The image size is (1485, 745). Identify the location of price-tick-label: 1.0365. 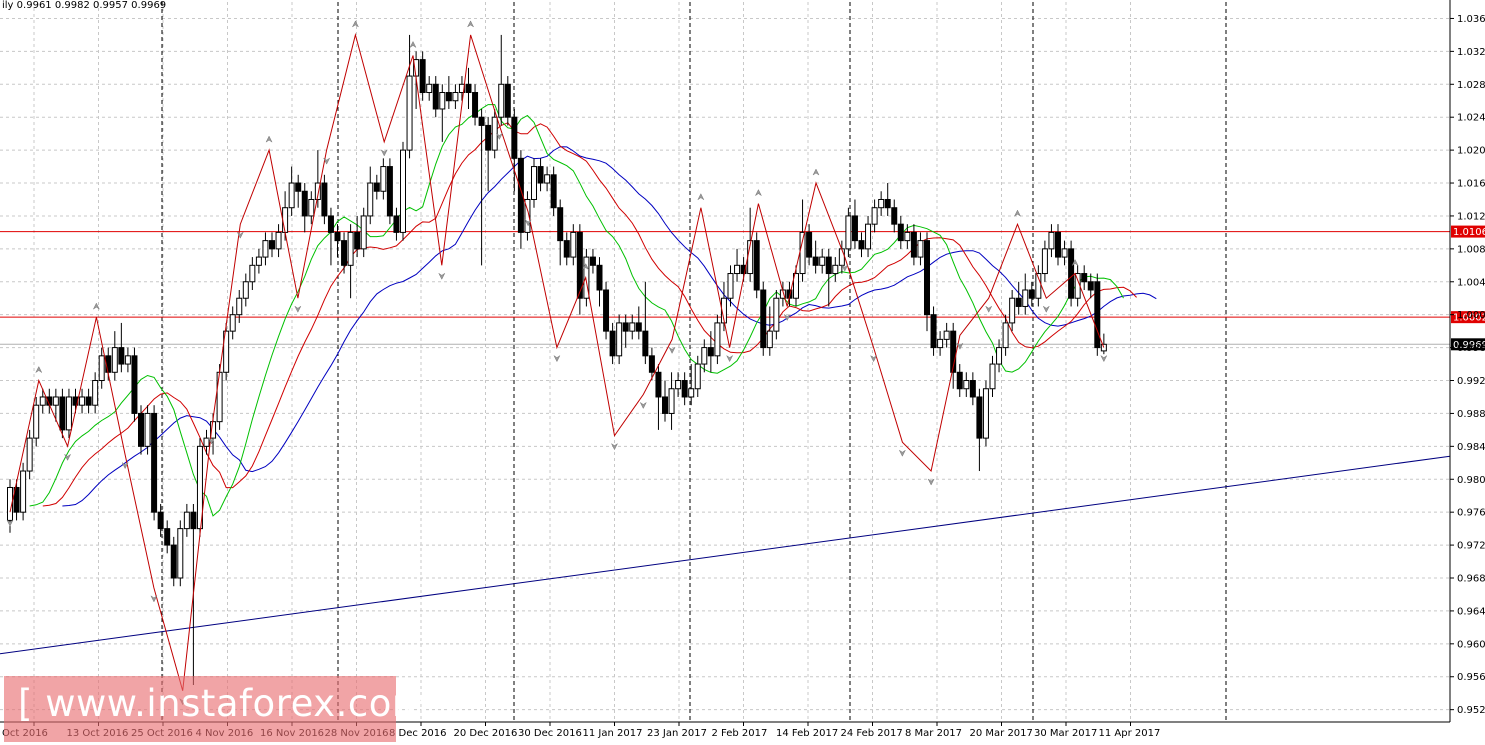
(1471, 19).